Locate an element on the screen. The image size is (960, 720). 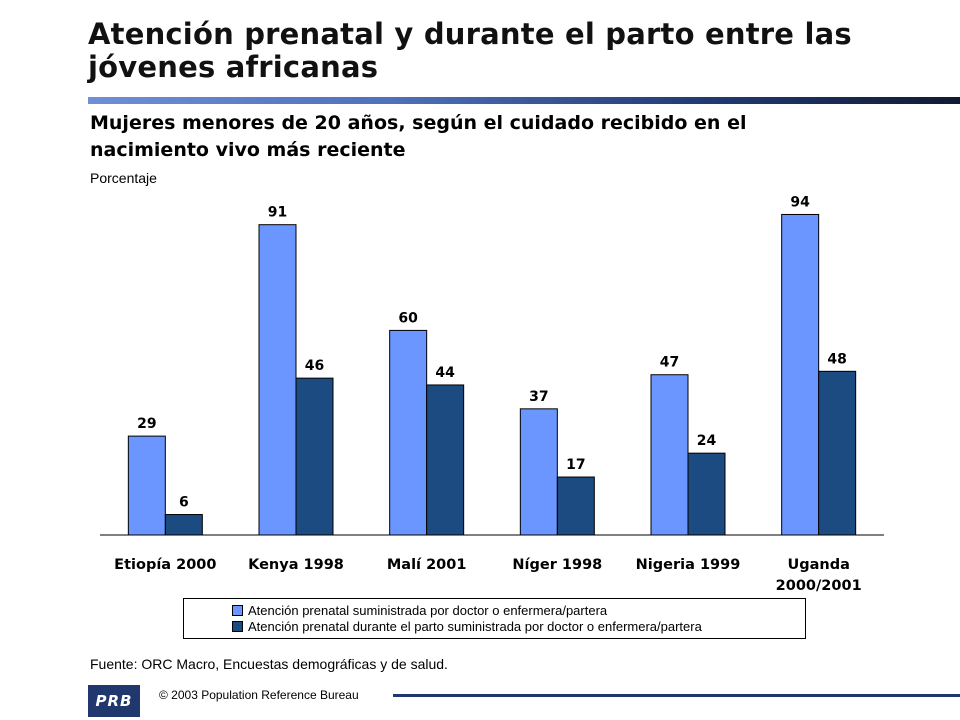
title-rule is located at coordinates (524, 100).